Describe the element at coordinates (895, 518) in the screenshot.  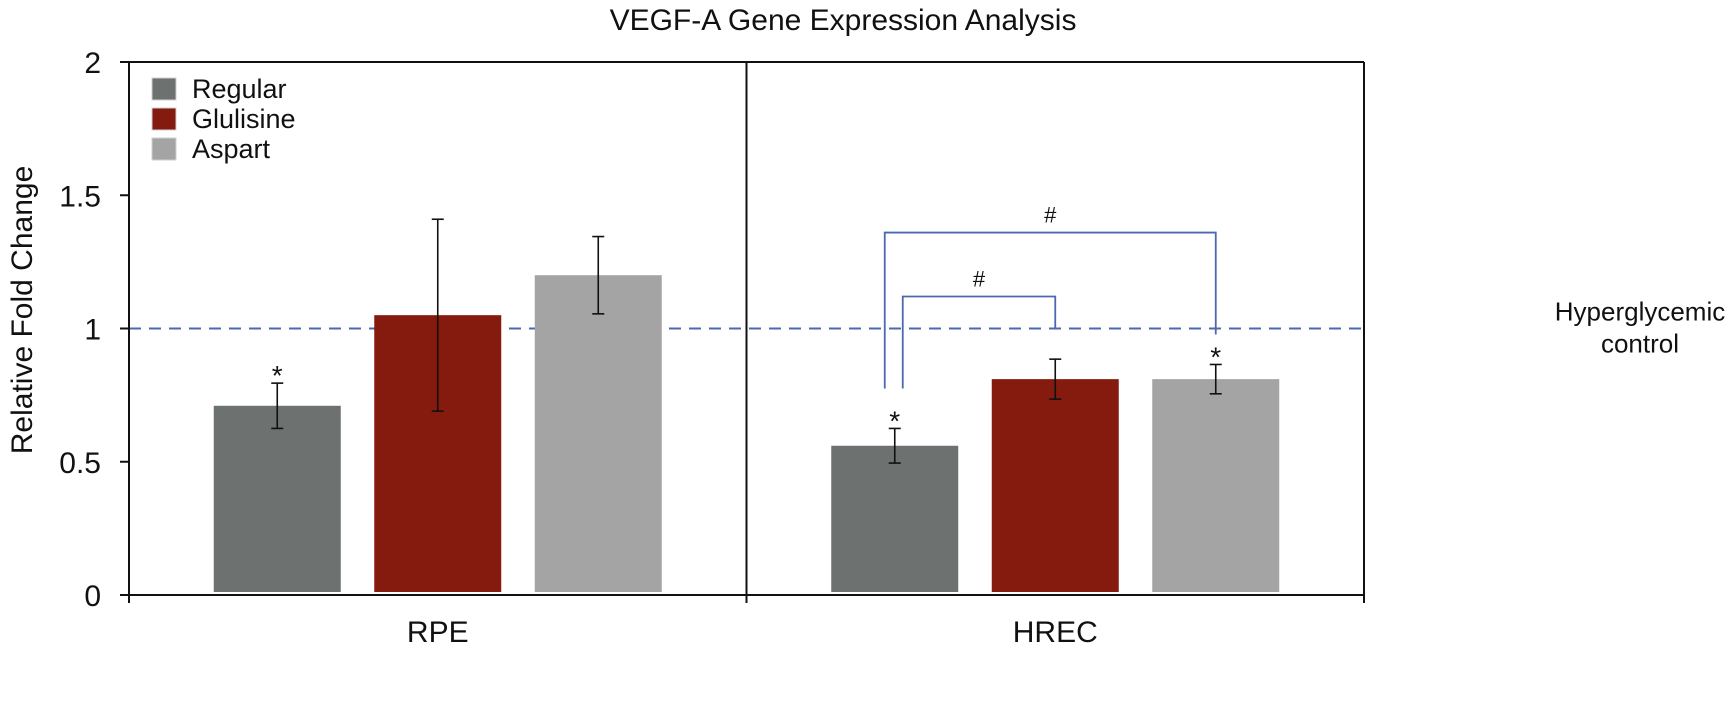
I see `bar-regular-hrec` at that location.